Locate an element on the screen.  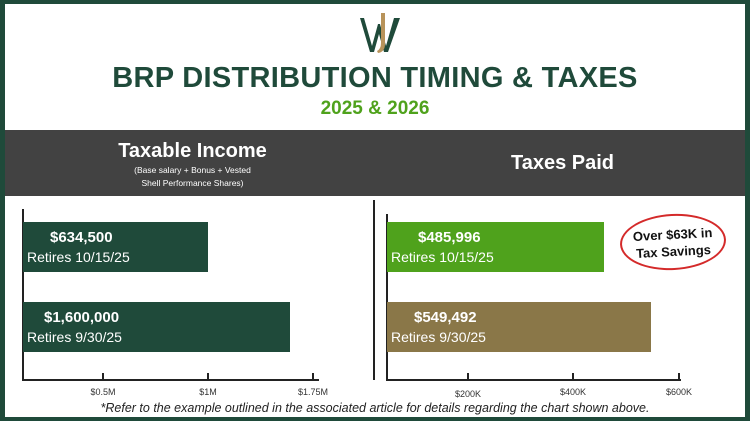
tax-savings-callout: Over $63K in Tax Savings is located at coordinates (673, 242).